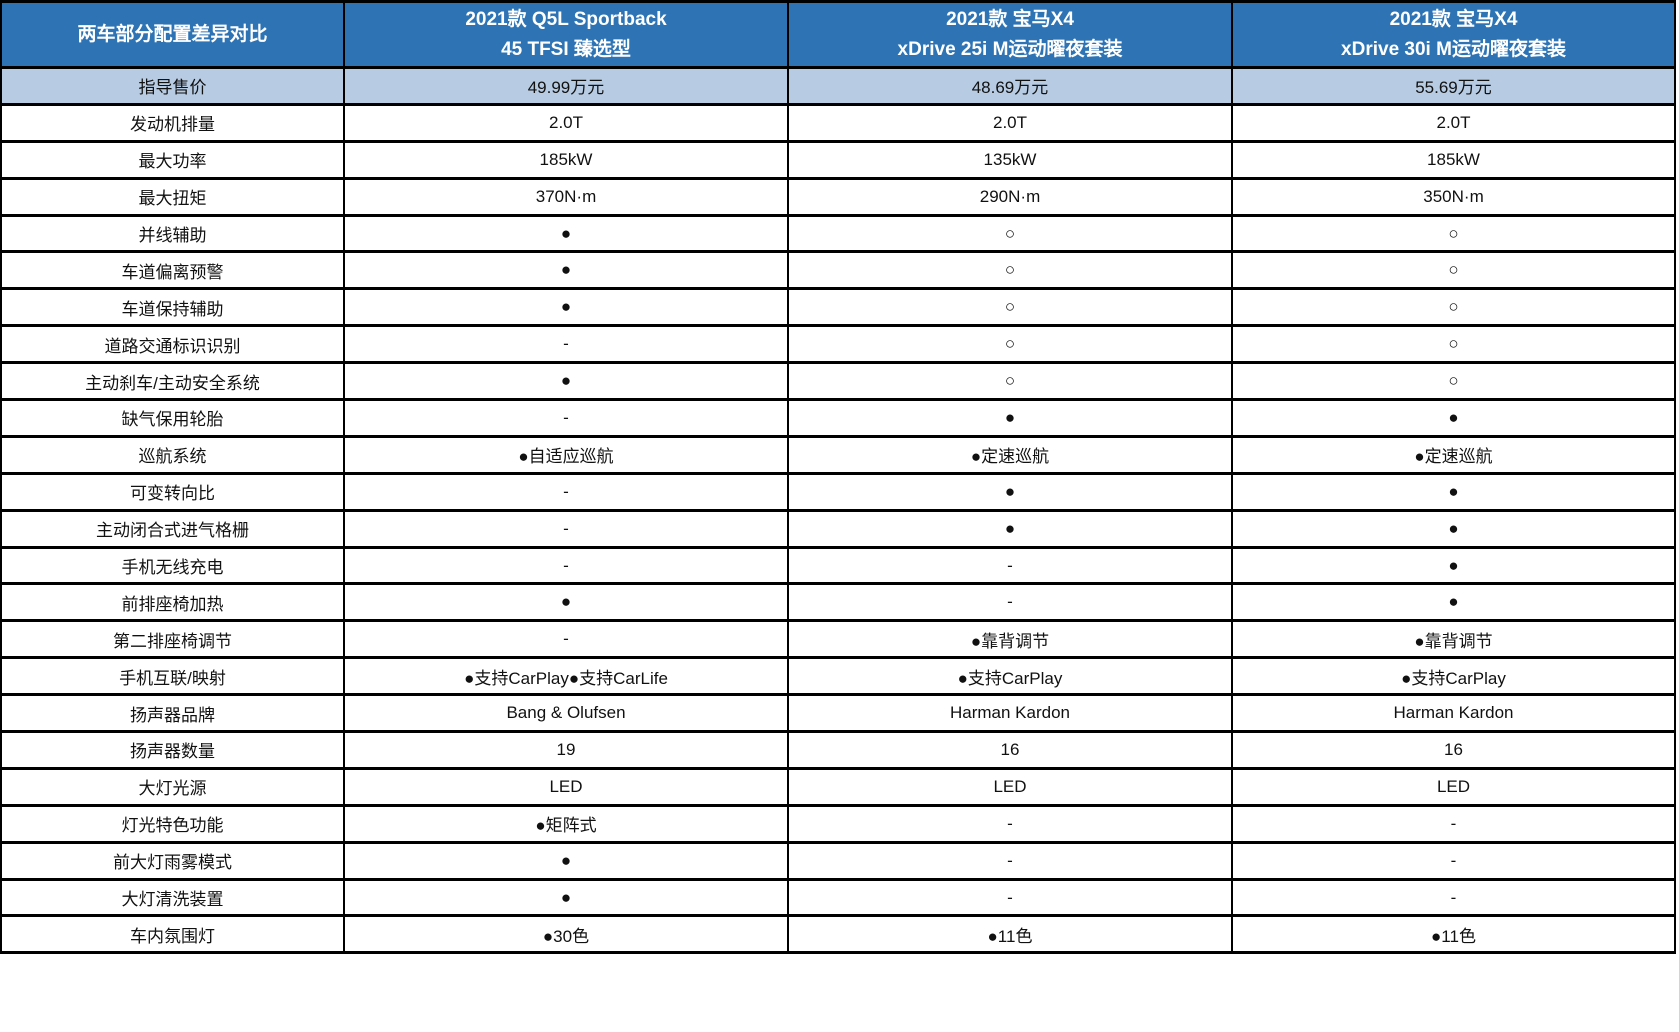 Image resolution: width=1679 pixels, height=1032 pixels. I want to click on row-label: 缺气保用轮胎, so click(172, 418).